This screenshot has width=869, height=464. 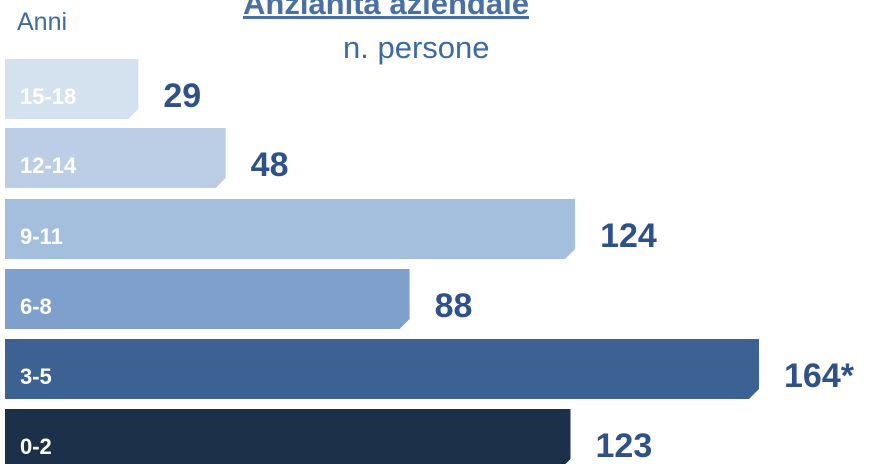 I want to click on value-label-9-11: 124, so click(x=628, y=236).